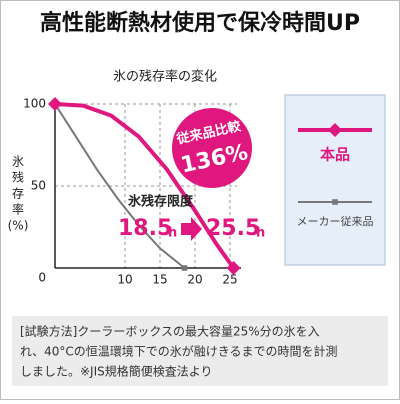 The image size is (400, 404). Describe the element at coordinates (18, 209) in the screenshot. I see `y-axis-label: 率` at that location.